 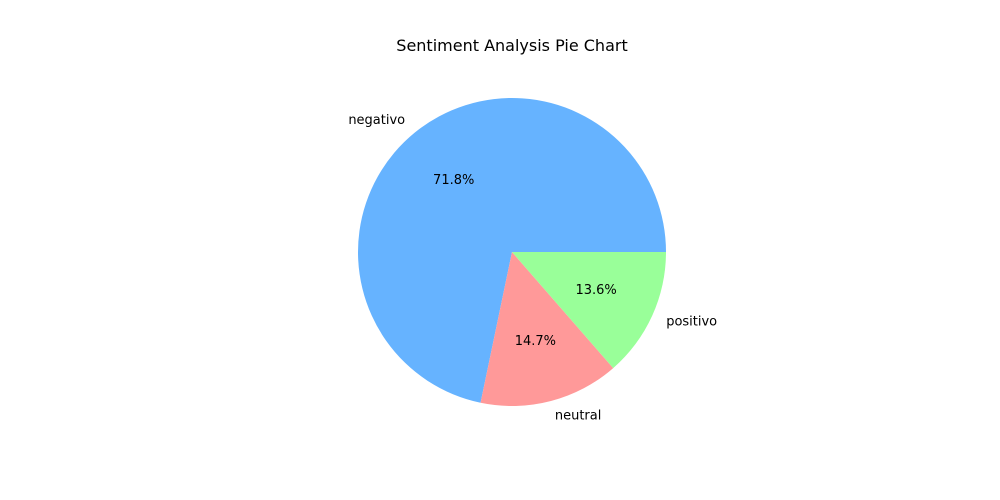 What do you see at coordinates (376, 120) in the screenshot?
I see `slice-label-negativo: negativo` at bounding box center [376, 120].